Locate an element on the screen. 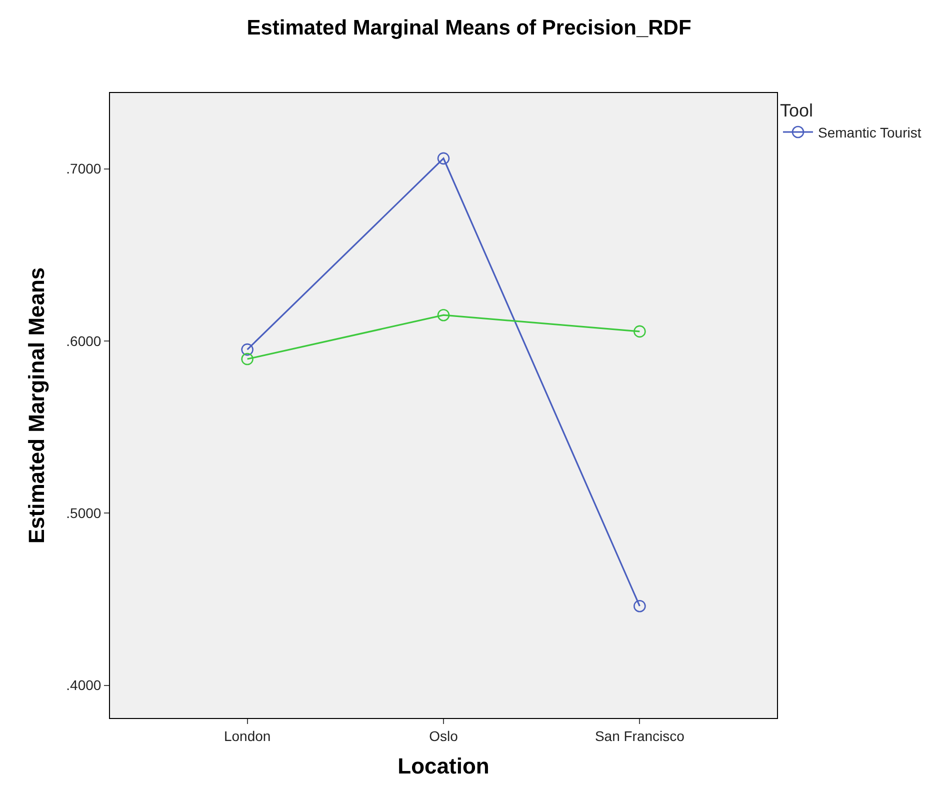 The image size is (938, 788). y-tick-label: .7000 is located at coordinates (84, 168).